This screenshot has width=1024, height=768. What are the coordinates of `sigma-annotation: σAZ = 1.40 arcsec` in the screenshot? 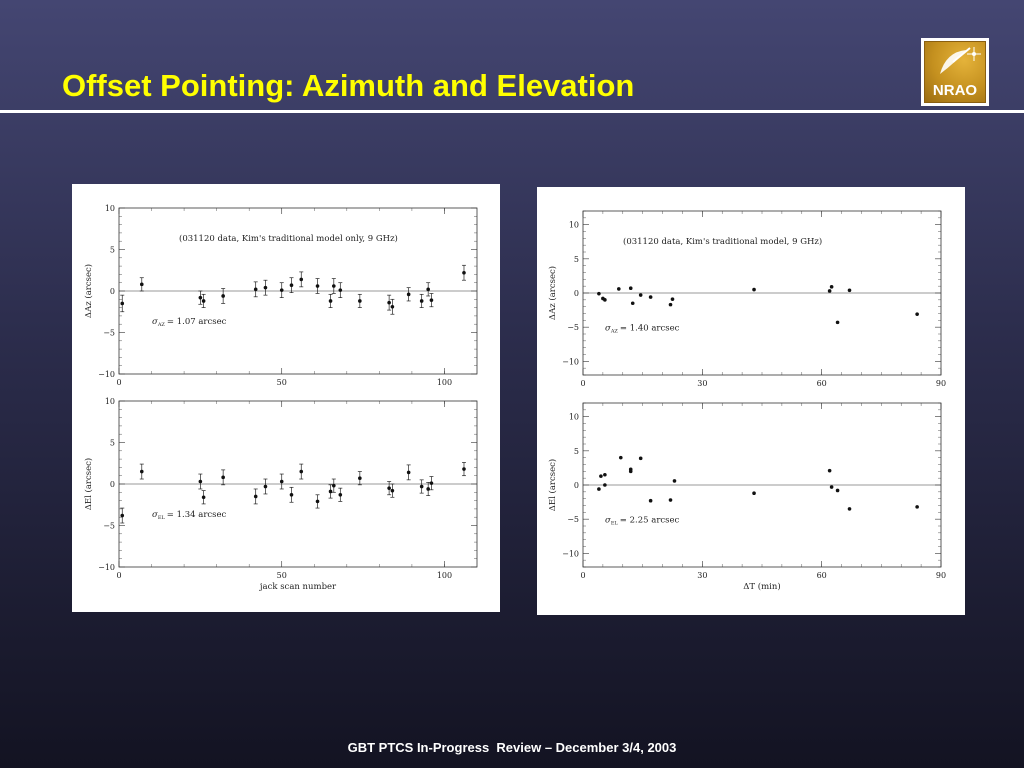 It's located at (642, 329).